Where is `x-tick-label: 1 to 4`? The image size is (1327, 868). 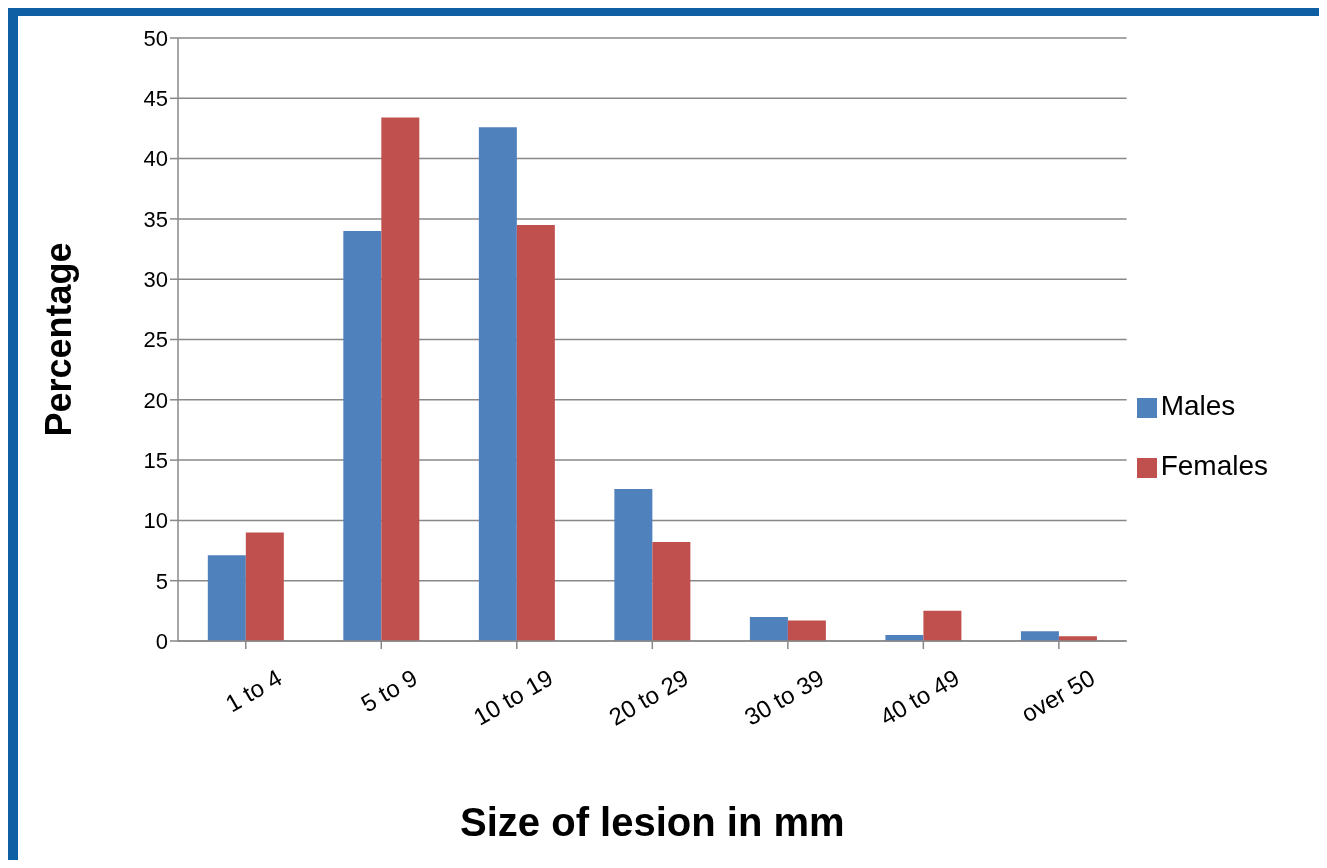
x-tick-label: 1 to 4 is located at coordinates (253, 690).